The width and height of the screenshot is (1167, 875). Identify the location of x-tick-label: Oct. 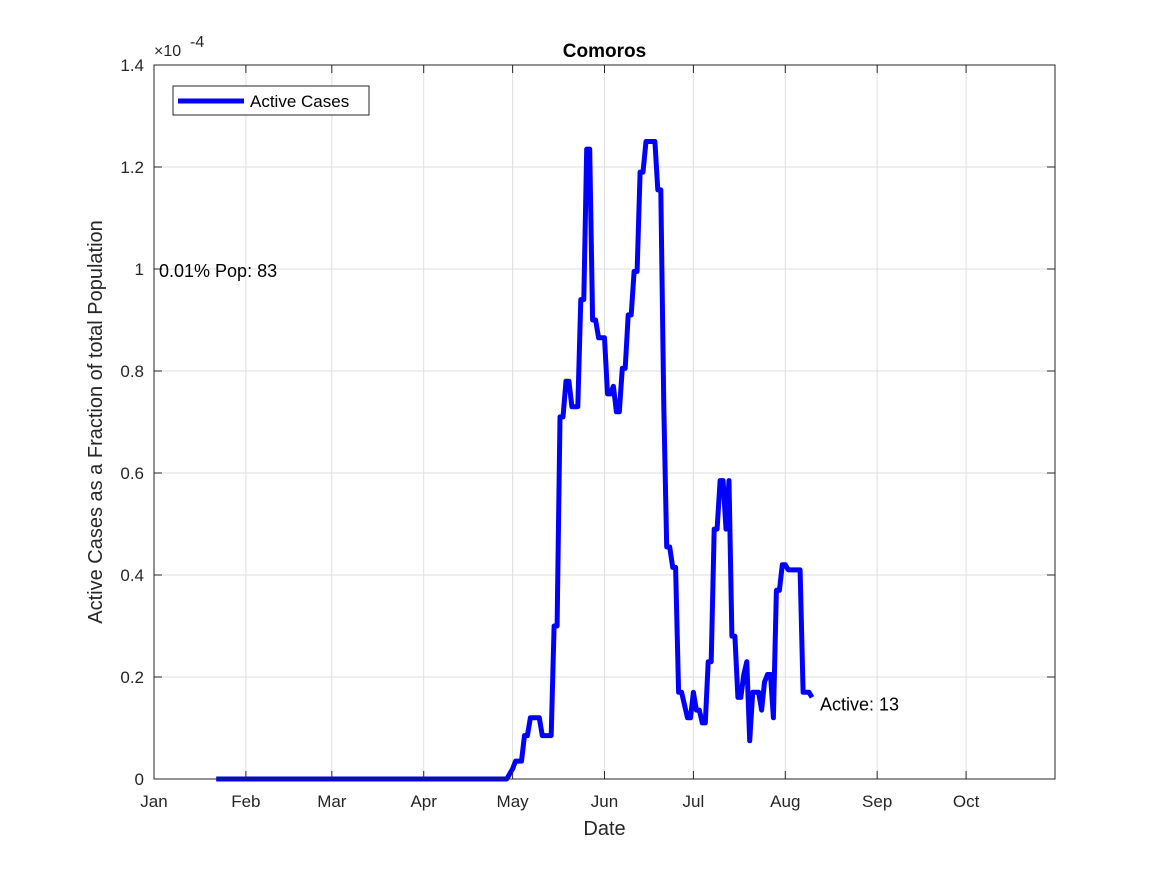
(966, 801).